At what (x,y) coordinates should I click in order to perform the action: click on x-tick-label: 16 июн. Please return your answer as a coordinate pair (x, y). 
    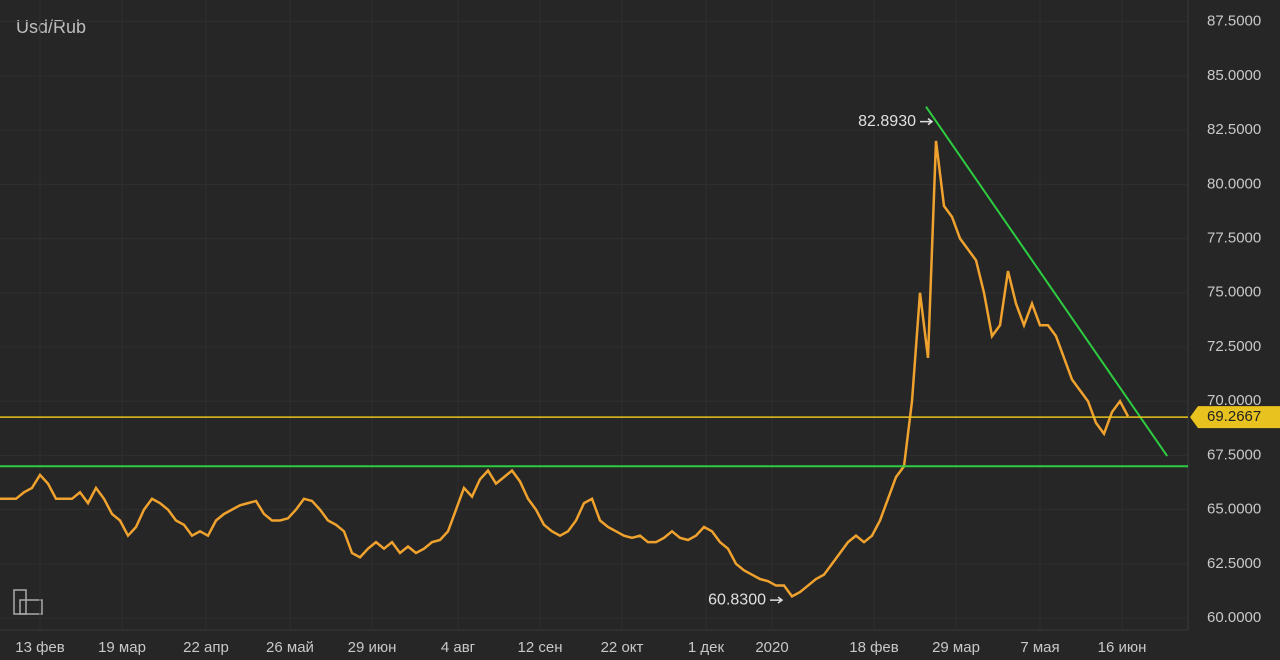
    Looking at the image, I should click on (1122, 647).